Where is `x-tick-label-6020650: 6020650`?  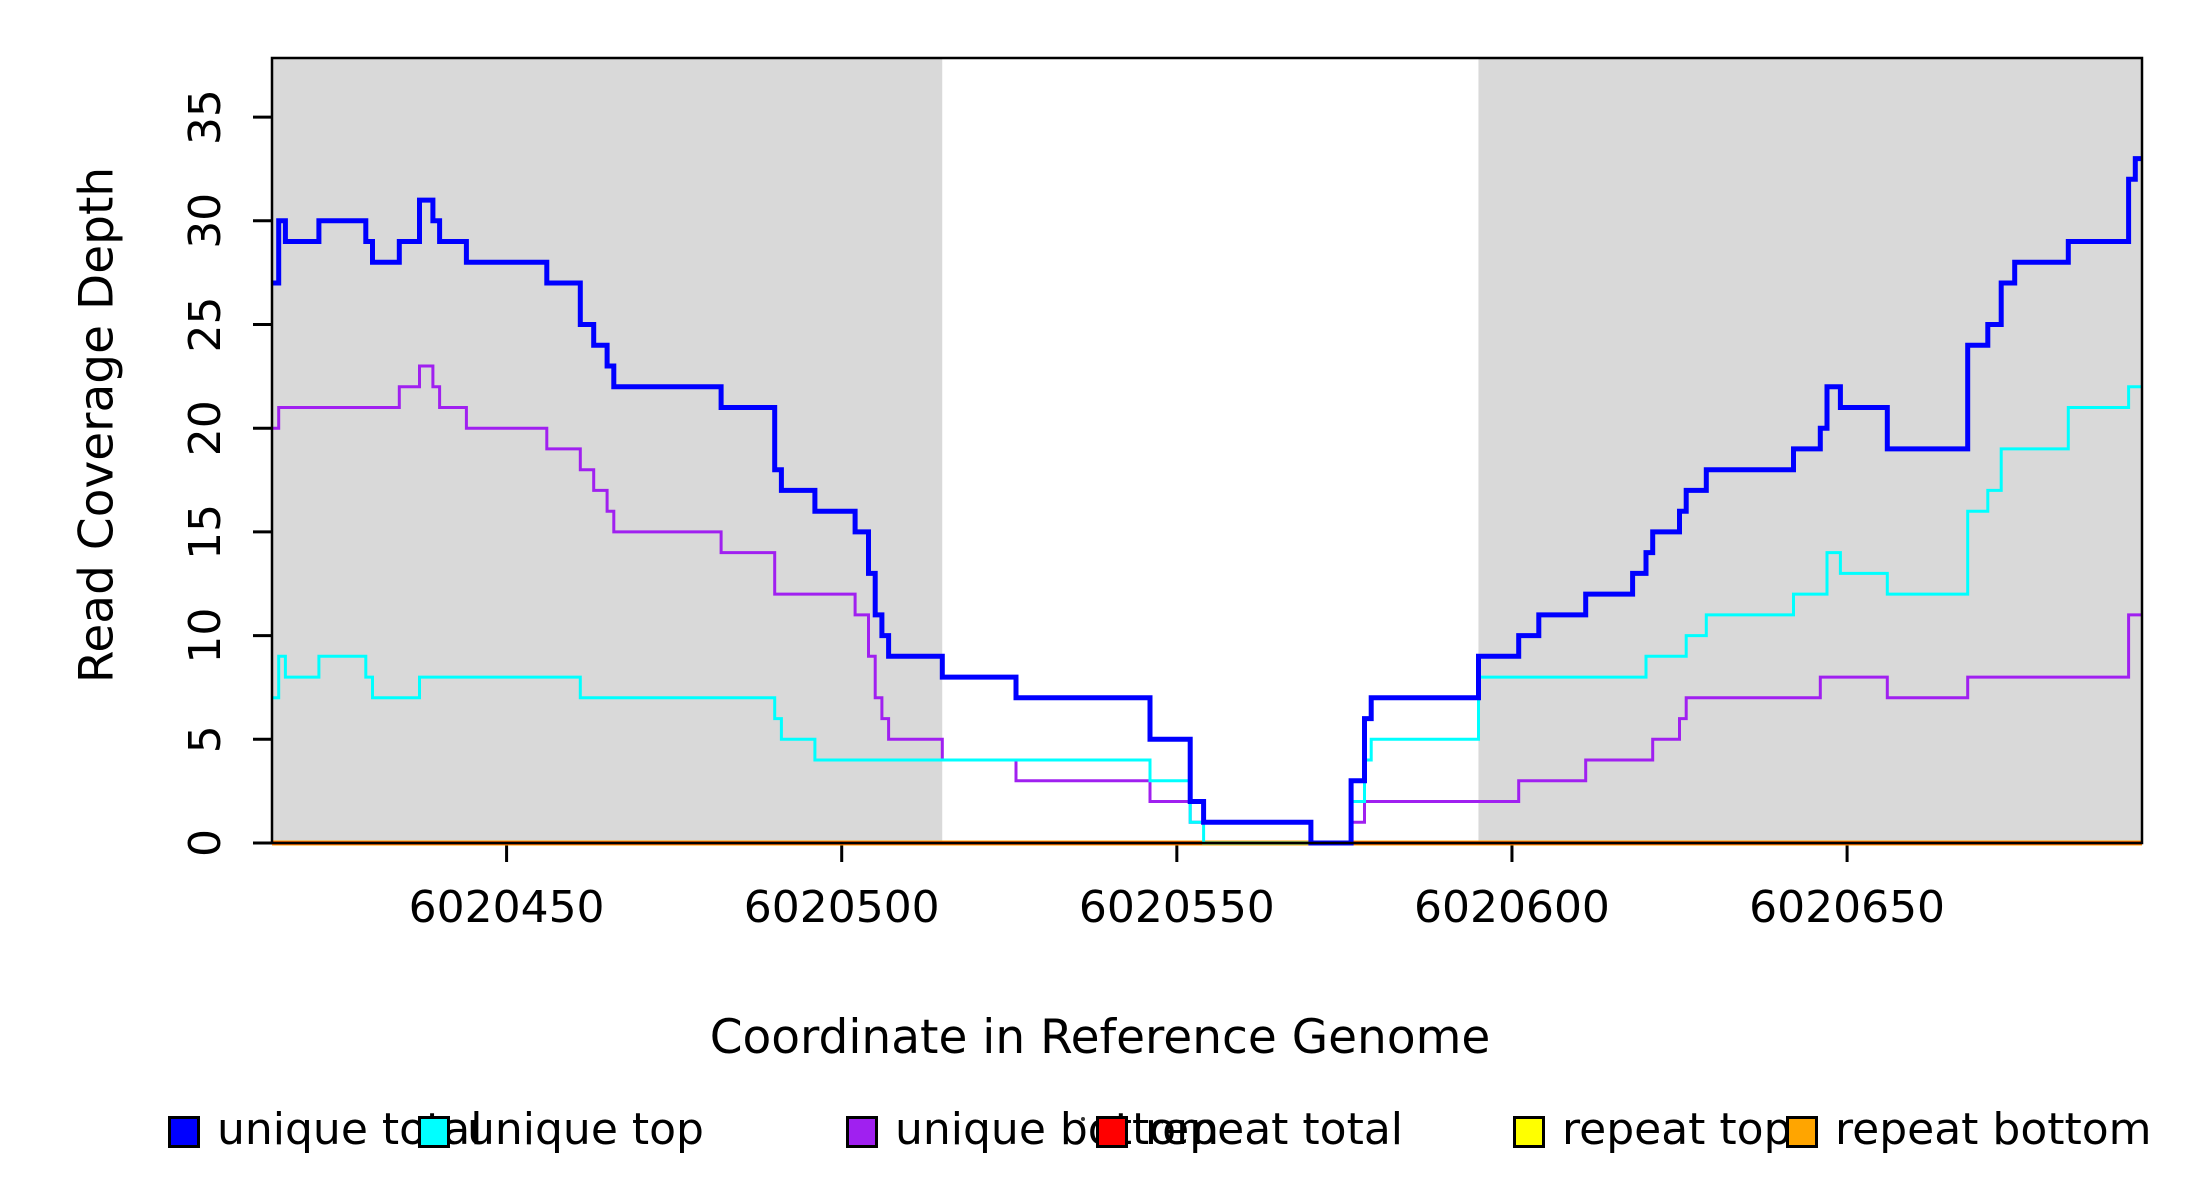 x-tick-label-6020650: 6020650 is located at coordinates (1847, 907).